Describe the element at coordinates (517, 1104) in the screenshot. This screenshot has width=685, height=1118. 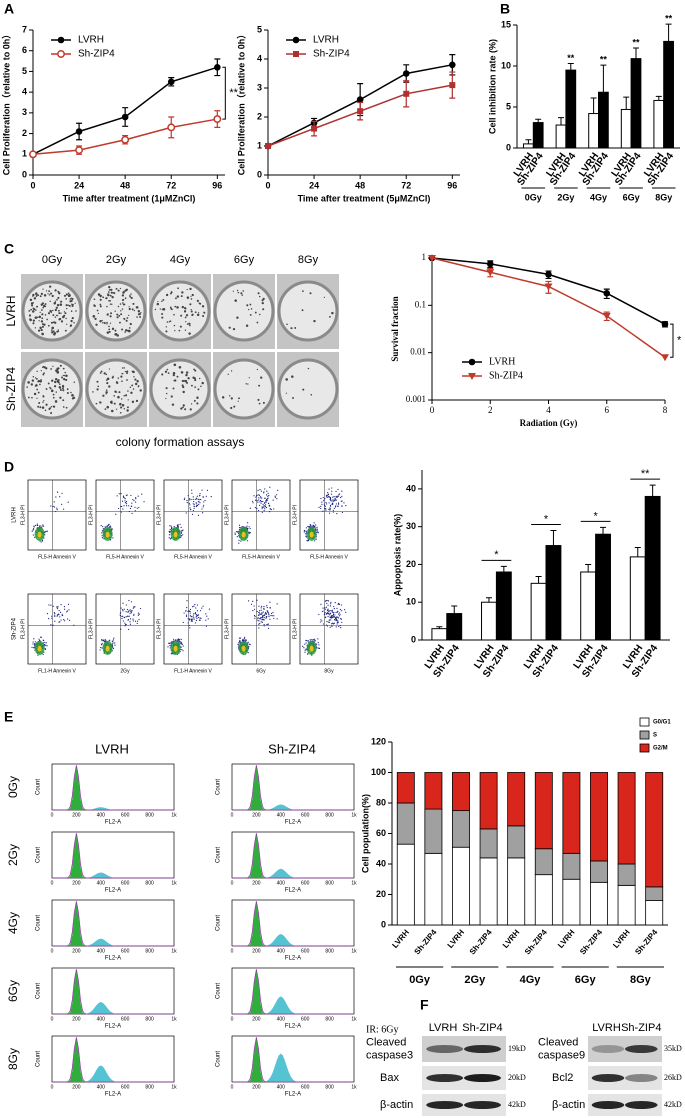
I see `band-size: 42kD` at that location.